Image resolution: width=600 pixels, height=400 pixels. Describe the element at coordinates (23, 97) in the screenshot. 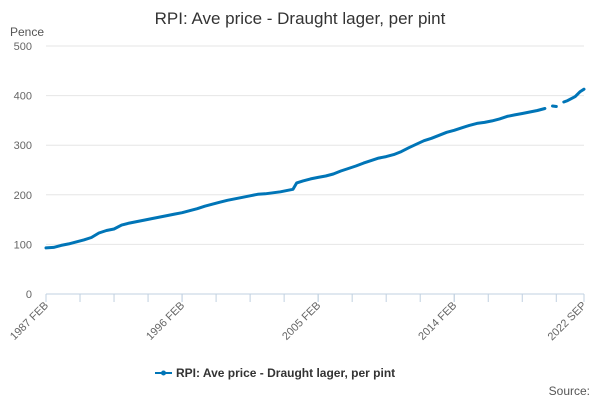

I see `y-tick-label: 400` at that location.